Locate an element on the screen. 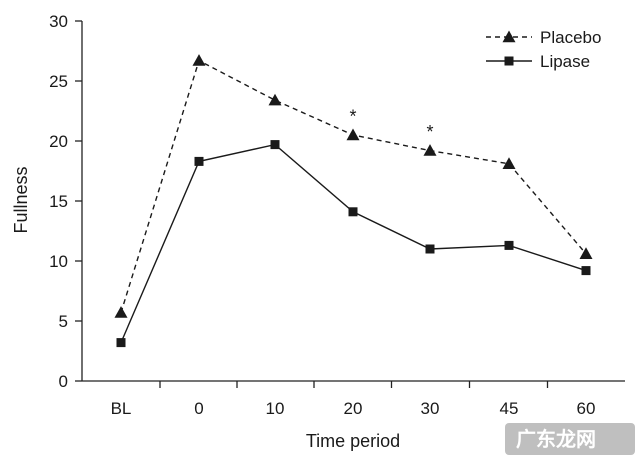 The image size is (640, 463). legend-item-placebo: Placebo is located at coordinates (543, 37).